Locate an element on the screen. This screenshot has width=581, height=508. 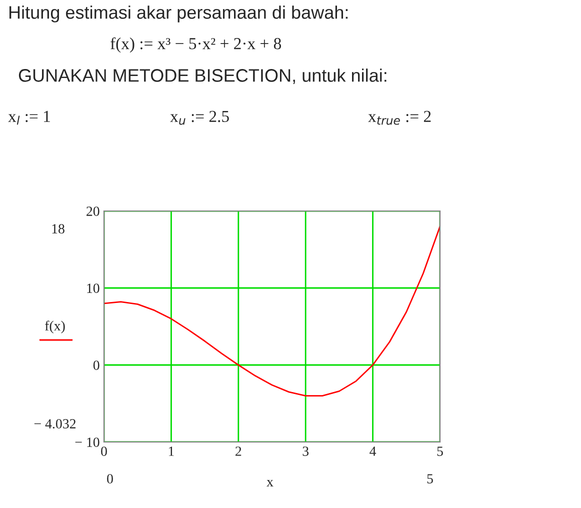
y-axis-title: f(x) is located at coordinates (55, 327).